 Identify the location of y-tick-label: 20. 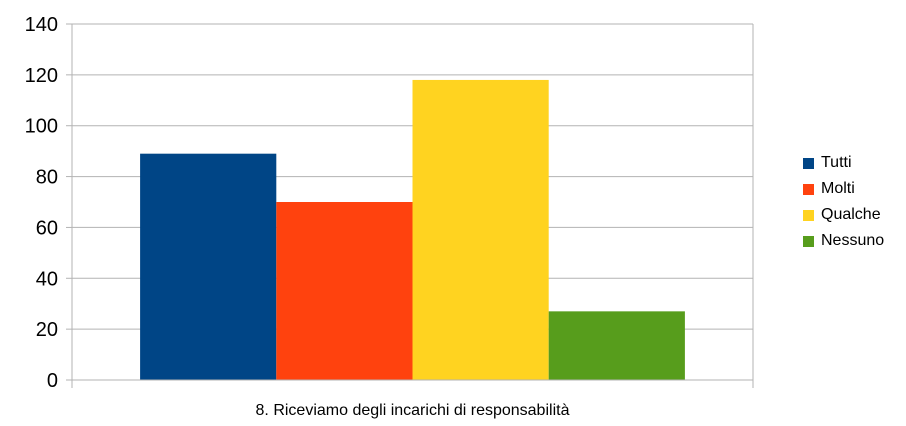
(47, 330).